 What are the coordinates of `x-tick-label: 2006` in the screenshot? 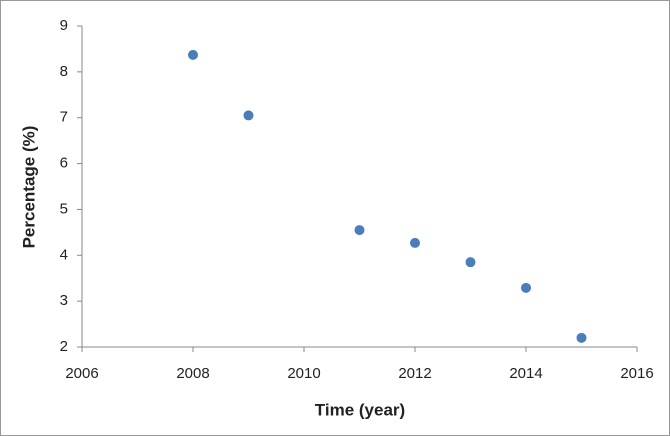 It's located at (81, 373).